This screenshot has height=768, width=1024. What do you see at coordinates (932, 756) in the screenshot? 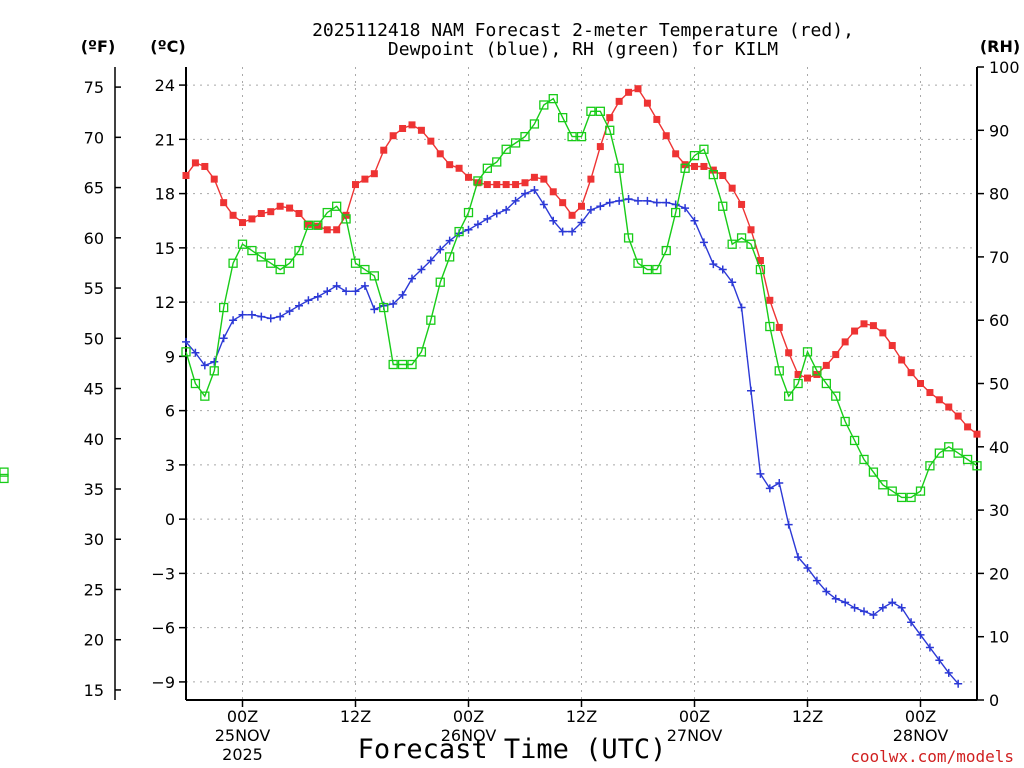
I see `credit-text: coolwx.com/models` at bounding box center [932, 756].